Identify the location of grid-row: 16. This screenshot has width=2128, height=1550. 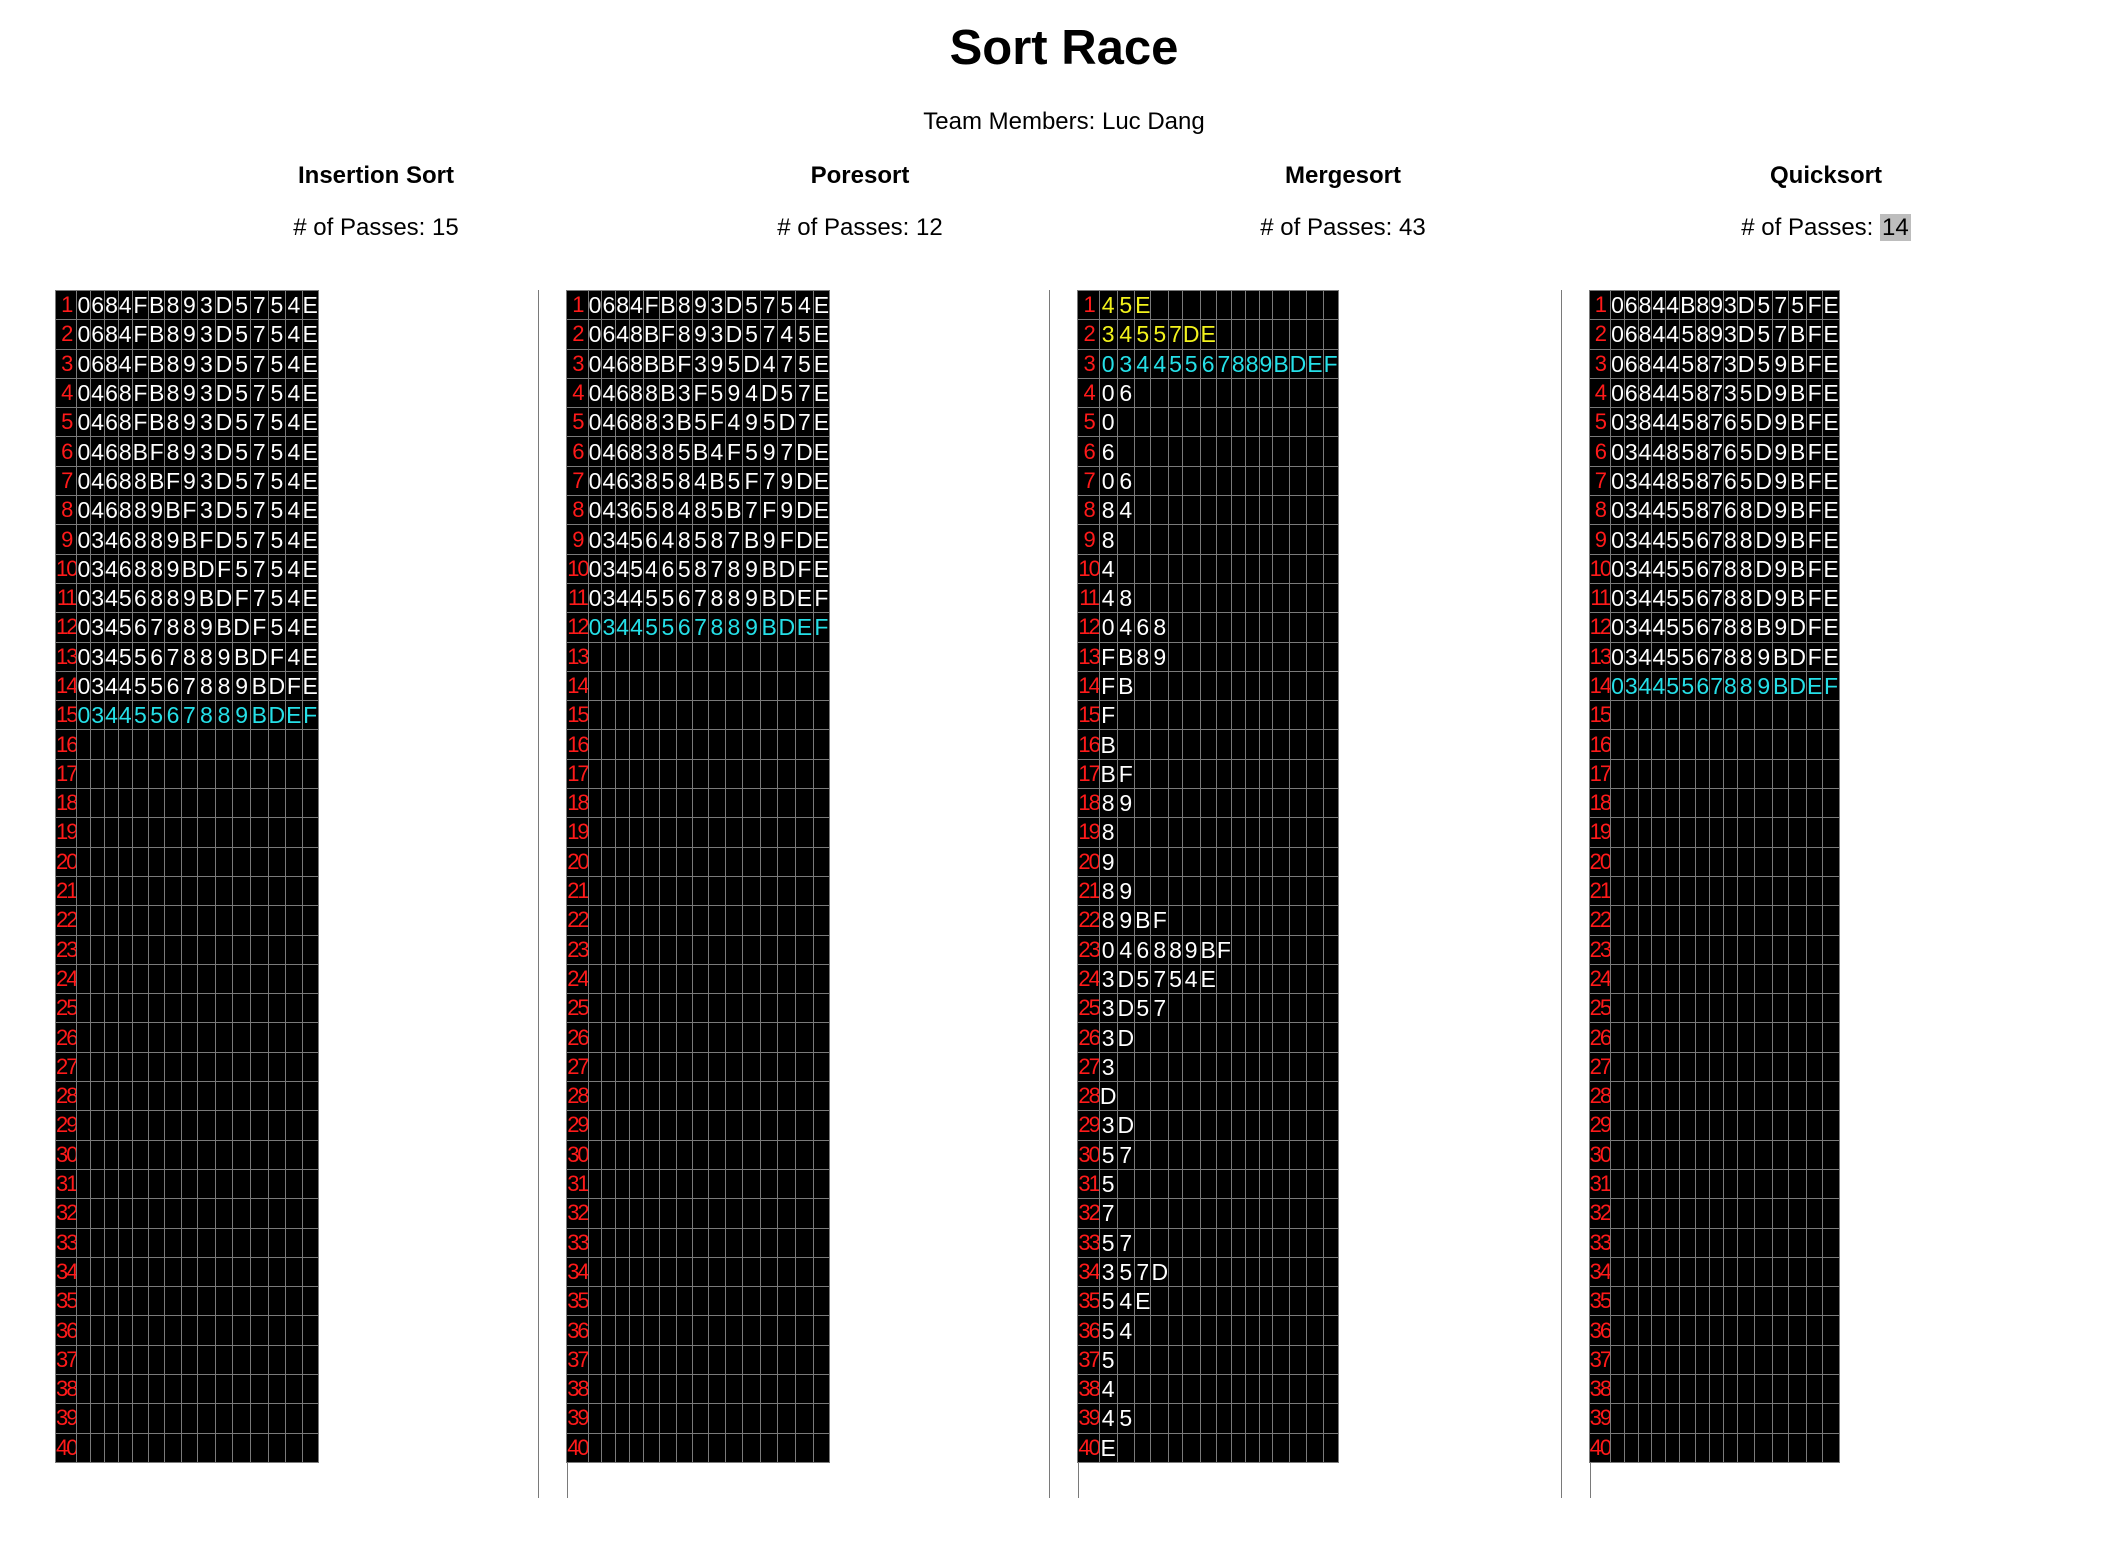
(1714, 744).